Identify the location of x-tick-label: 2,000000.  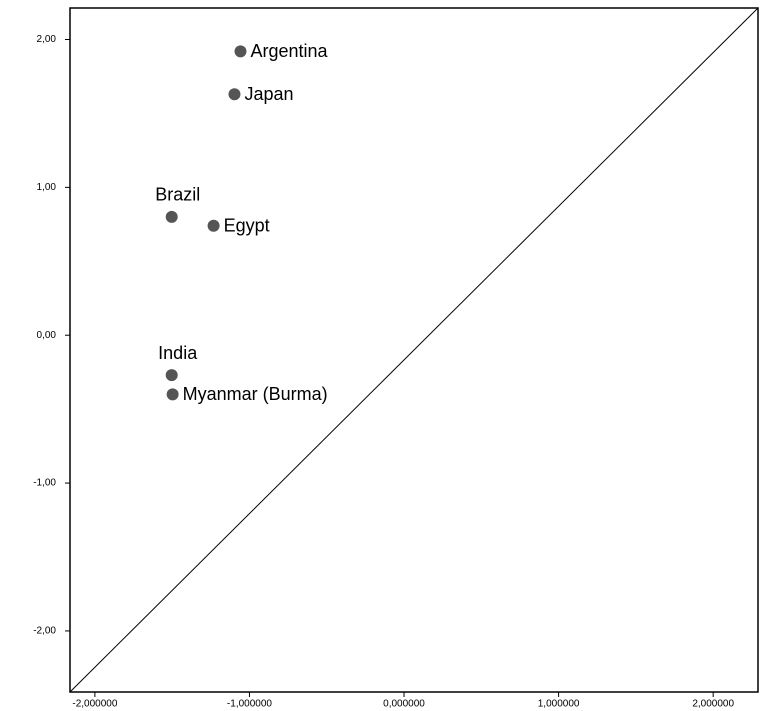
(713, 704).